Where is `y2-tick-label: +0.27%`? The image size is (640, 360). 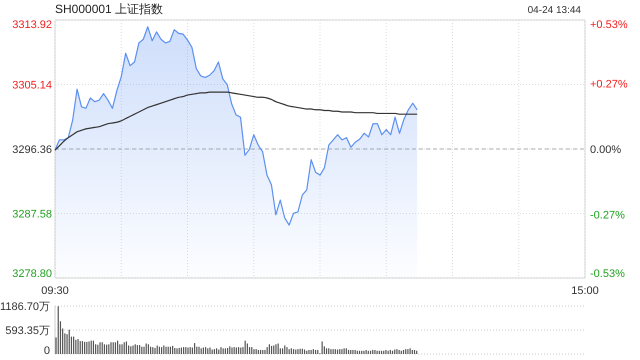
y2-tick-label: +0.27% is located at coordinates (609, 84).